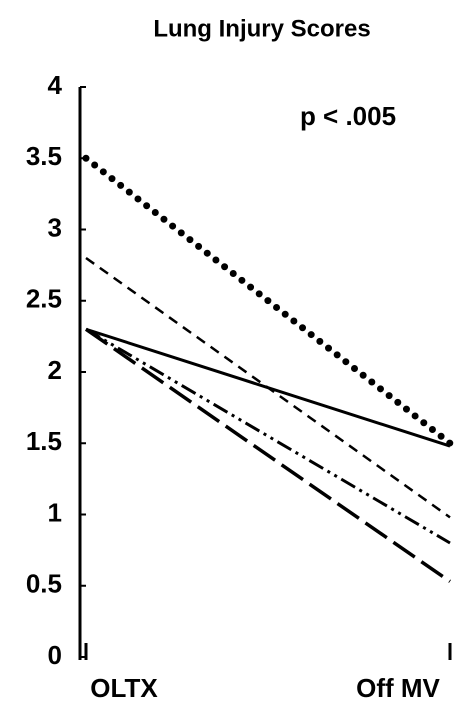 The width and height of the screenshot is (472, 713). I want to click on y-tick-label: 3, so click(55, 227).